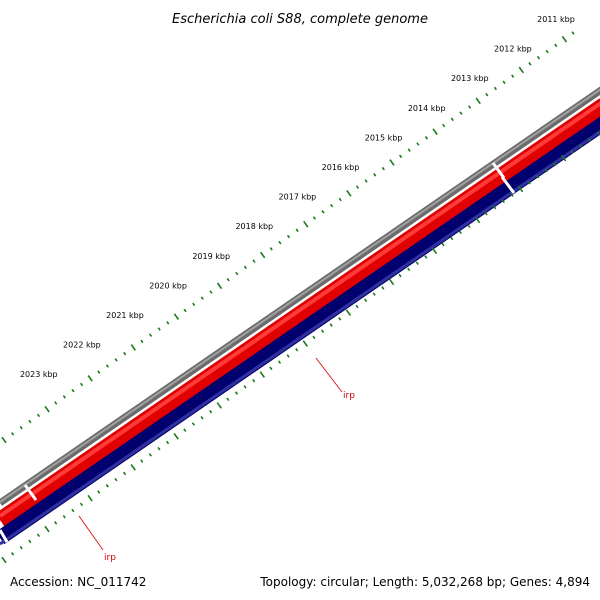 This screenshot has width=600, height=600. I want to click on kbp-tick-label: 2016 kbp, so click(341, 167).